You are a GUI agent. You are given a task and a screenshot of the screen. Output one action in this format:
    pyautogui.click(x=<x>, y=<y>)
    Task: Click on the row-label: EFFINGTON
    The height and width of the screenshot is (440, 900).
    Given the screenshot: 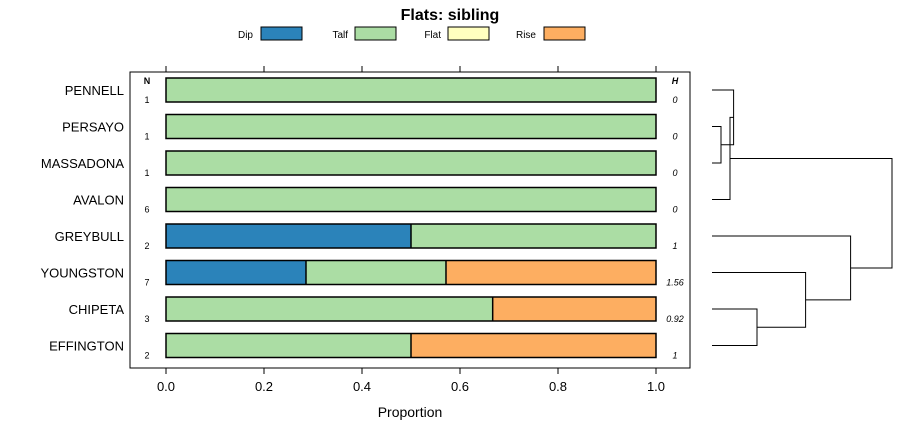 What is the action you would take?
    pyautogui.click(x=86, y=346)
    